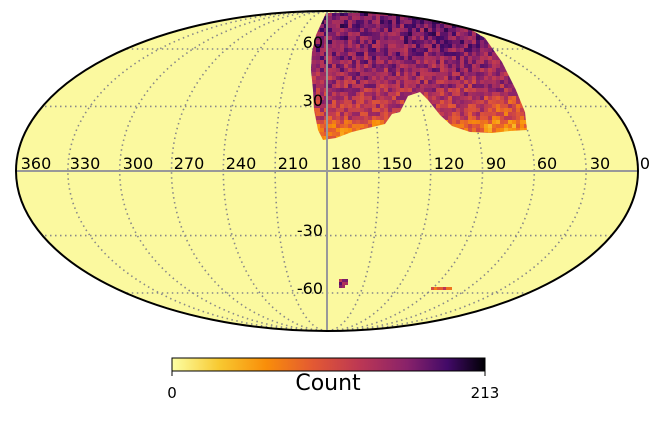 This screenshot has height=436, width=654. Describe the element at coordinates (397, 163) in the screenshot. I see `lon-tick-label: 150` at that location.